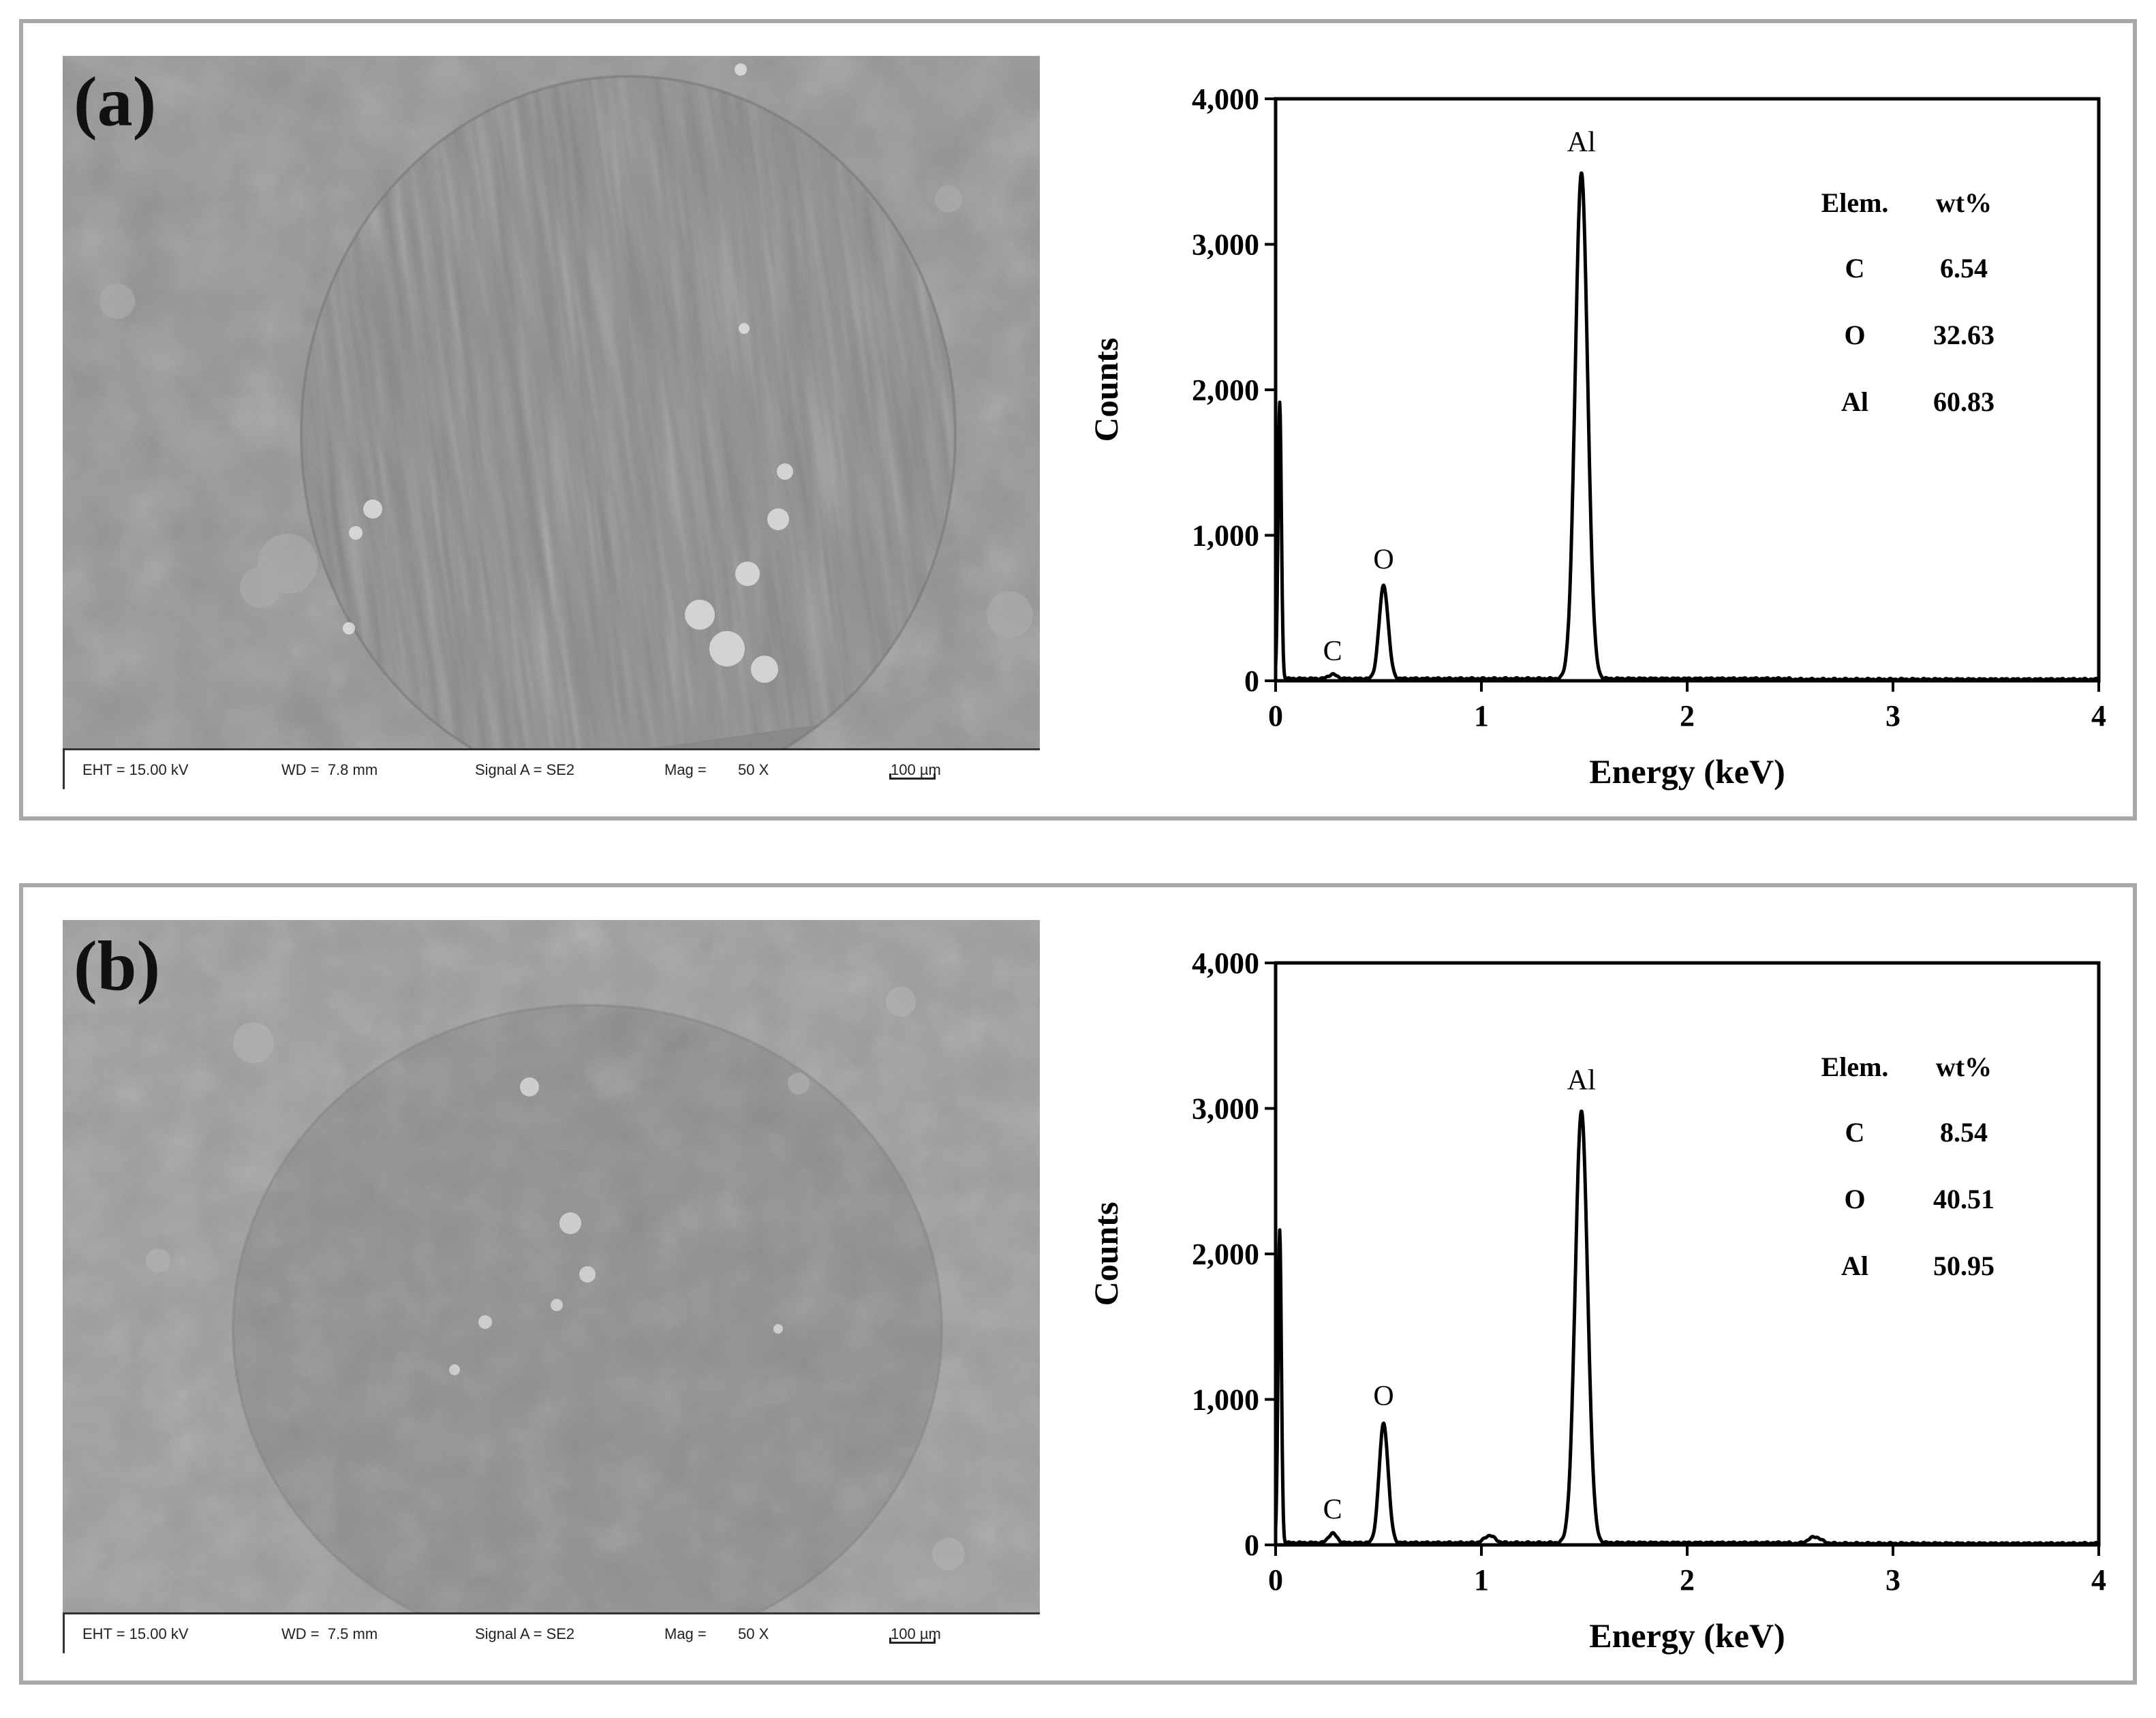  I want to click on composition-value: 50.95, so click(1964, 1266).